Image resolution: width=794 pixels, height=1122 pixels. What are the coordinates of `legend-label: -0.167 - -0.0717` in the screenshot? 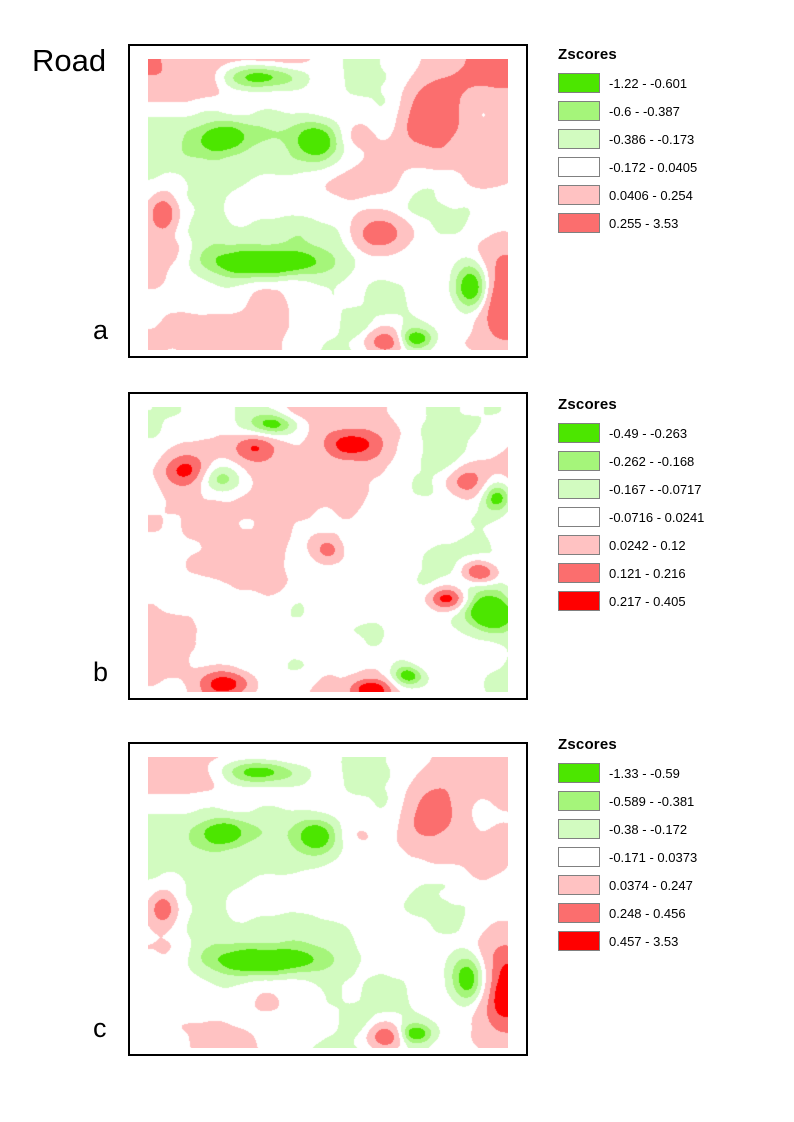 It's located at (655, 489).